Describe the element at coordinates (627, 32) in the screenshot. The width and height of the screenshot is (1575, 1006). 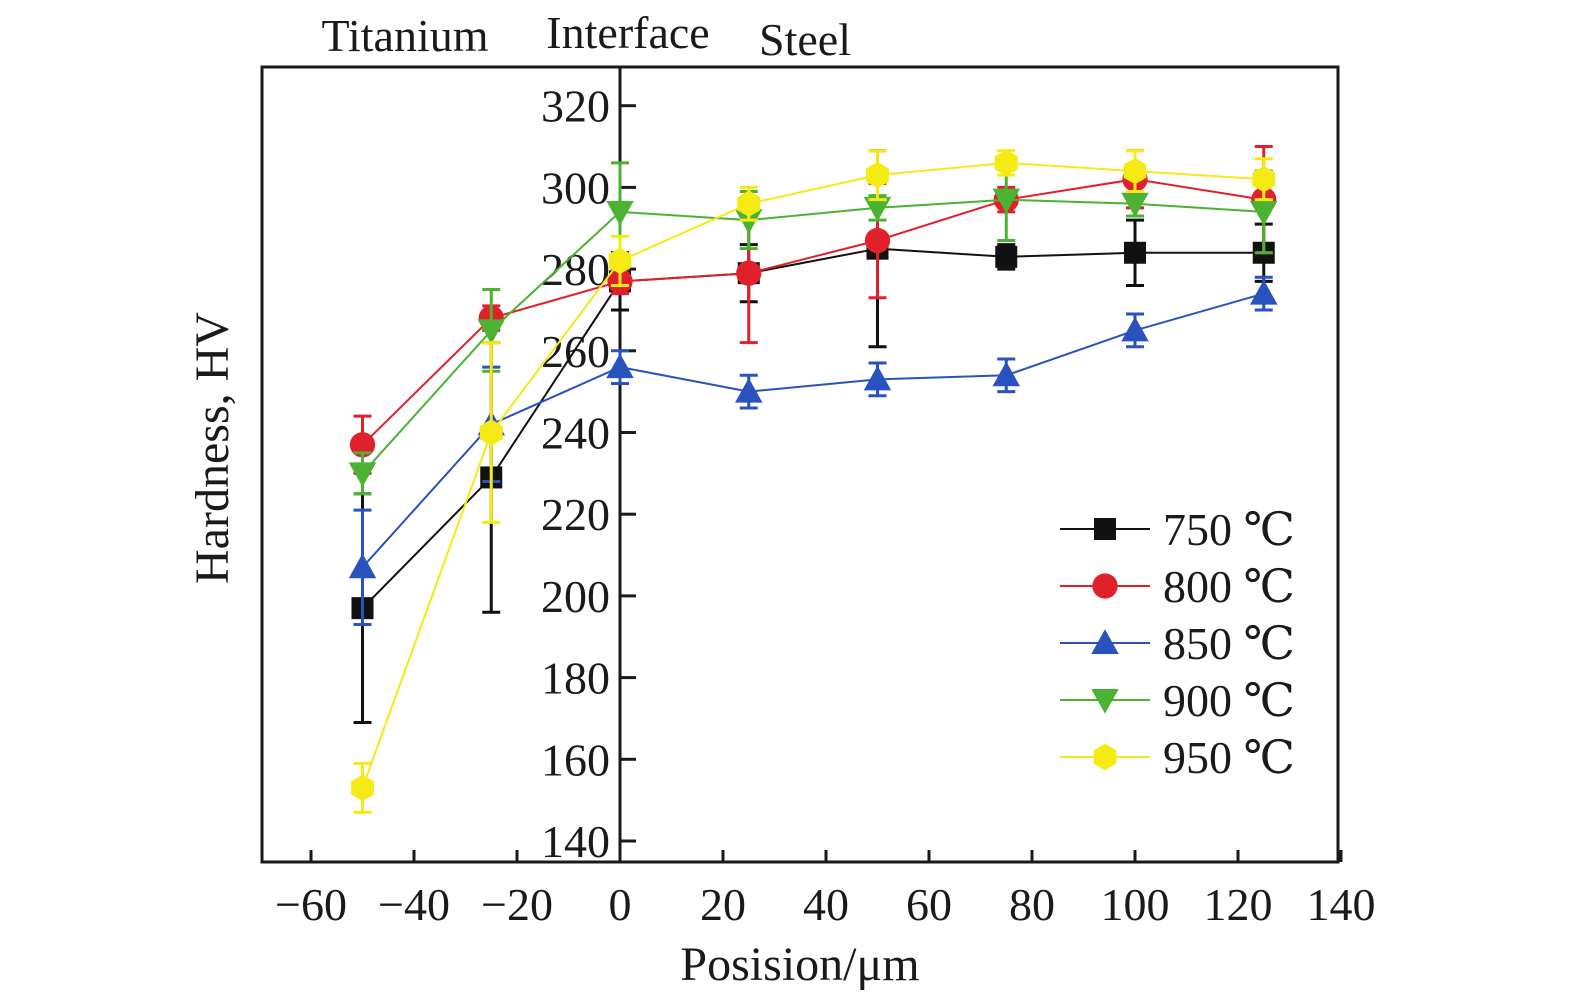
I see `region-label-interface: Interface` at that location.